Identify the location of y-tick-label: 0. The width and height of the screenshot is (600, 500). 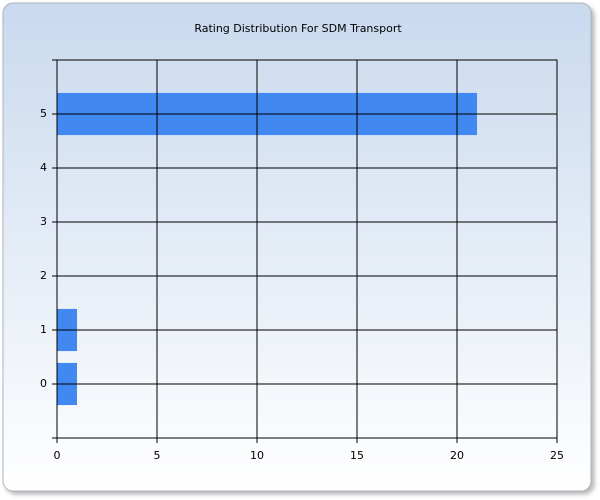
(43, 383).